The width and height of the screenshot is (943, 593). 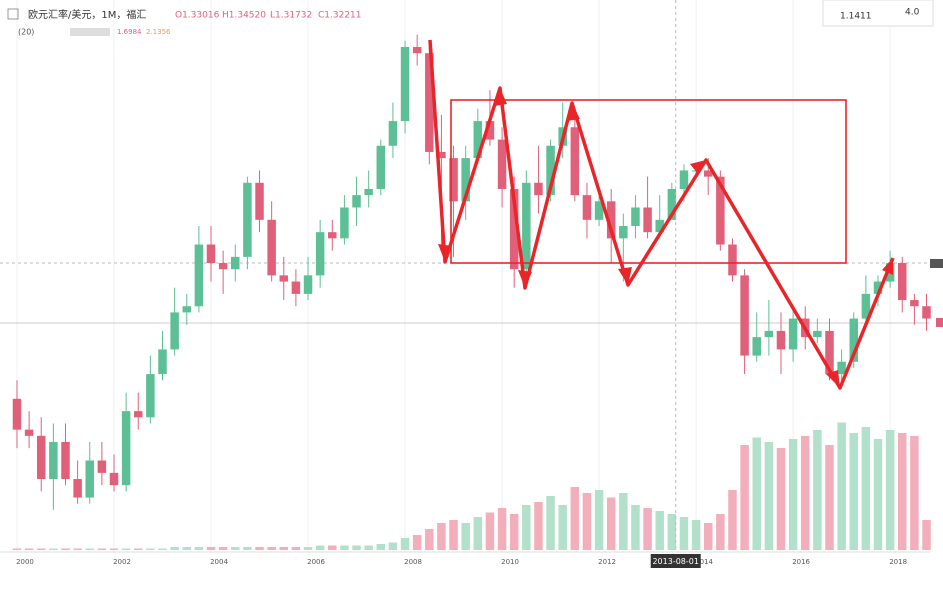 What do you see at coordinates (675, 561) in the screenshot?
I see `crosshair-label: 2013-08-01` at bounding box center [675, 561].